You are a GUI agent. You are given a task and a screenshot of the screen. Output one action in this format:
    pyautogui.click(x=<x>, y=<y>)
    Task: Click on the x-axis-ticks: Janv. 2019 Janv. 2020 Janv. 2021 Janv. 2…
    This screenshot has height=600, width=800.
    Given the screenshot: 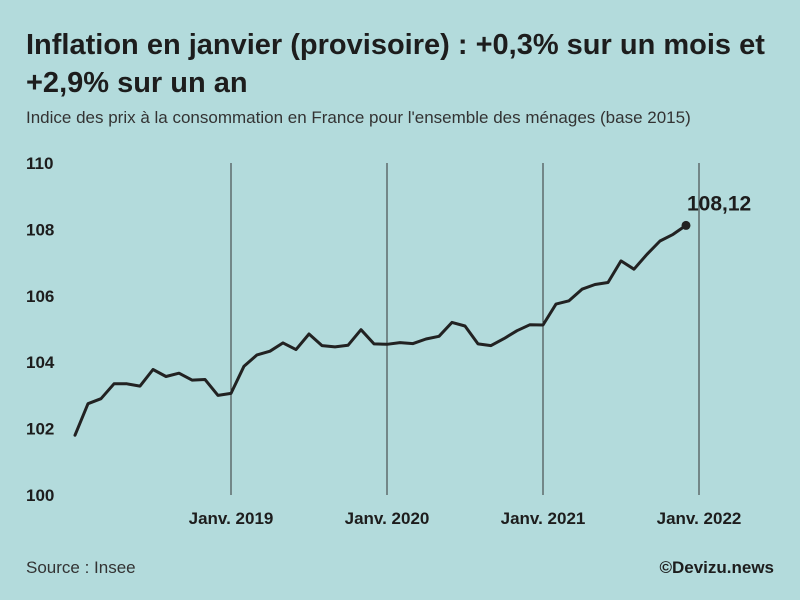 What is the action you would take?
    pyautogui.click(x=465, y=518)
    